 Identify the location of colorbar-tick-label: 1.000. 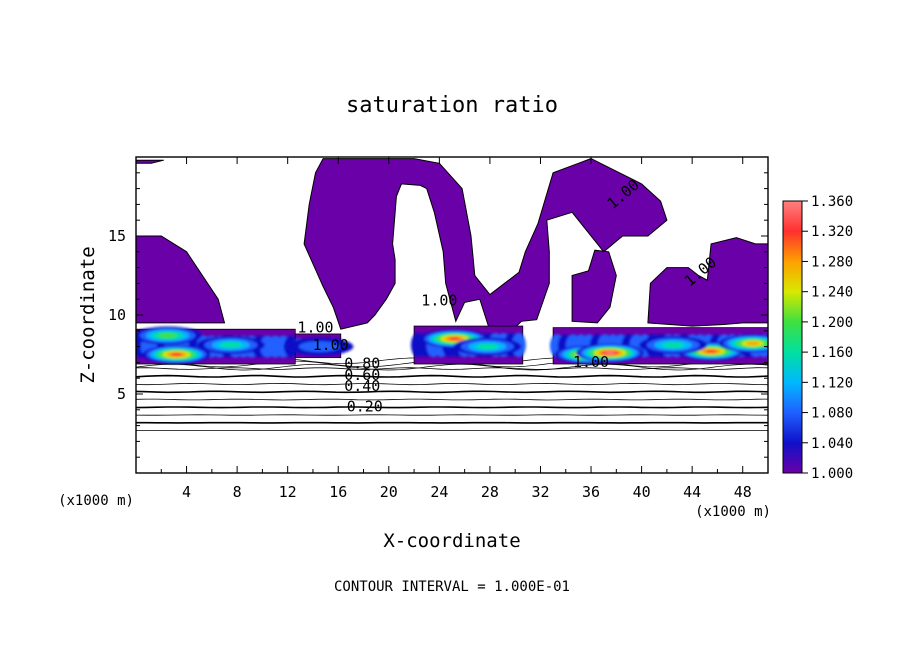
(832, 474).